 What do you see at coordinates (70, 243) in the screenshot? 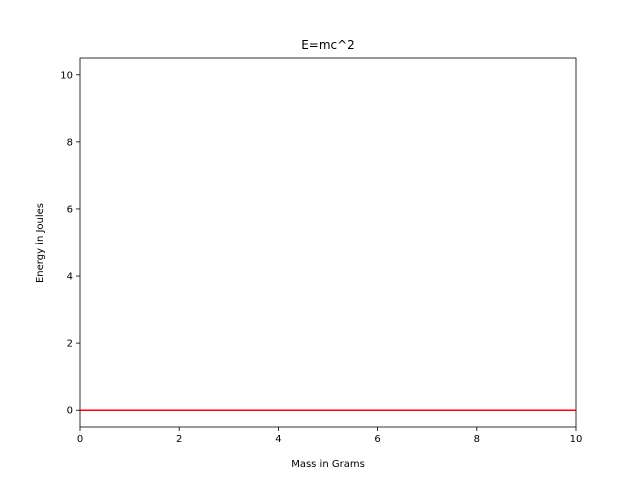
I see `y-axis: 0 2 4 6 8 10` at bounding box center [70, 243].